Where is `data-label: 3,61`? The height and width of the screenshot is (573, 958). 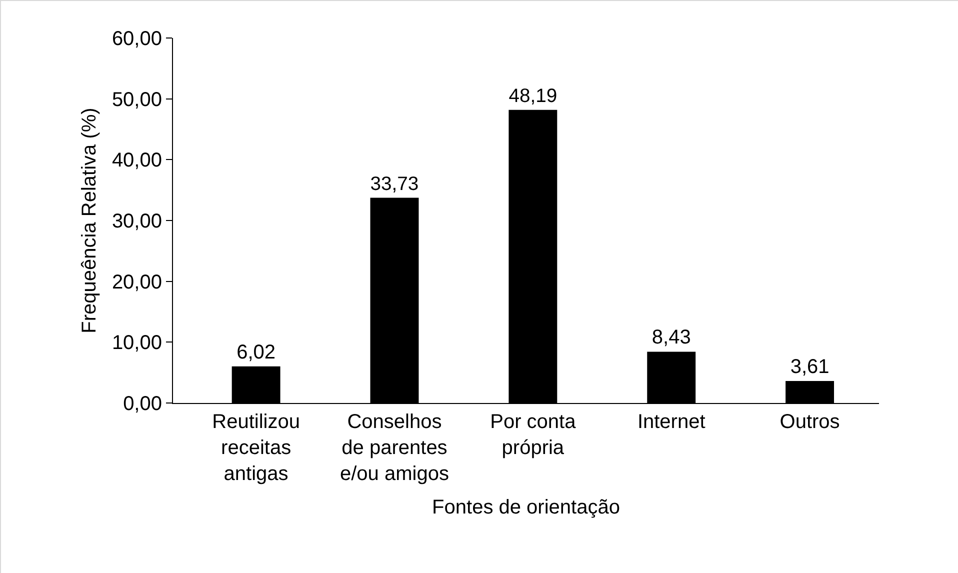 data-label: 3,61 is located at coordinates (810, 367).